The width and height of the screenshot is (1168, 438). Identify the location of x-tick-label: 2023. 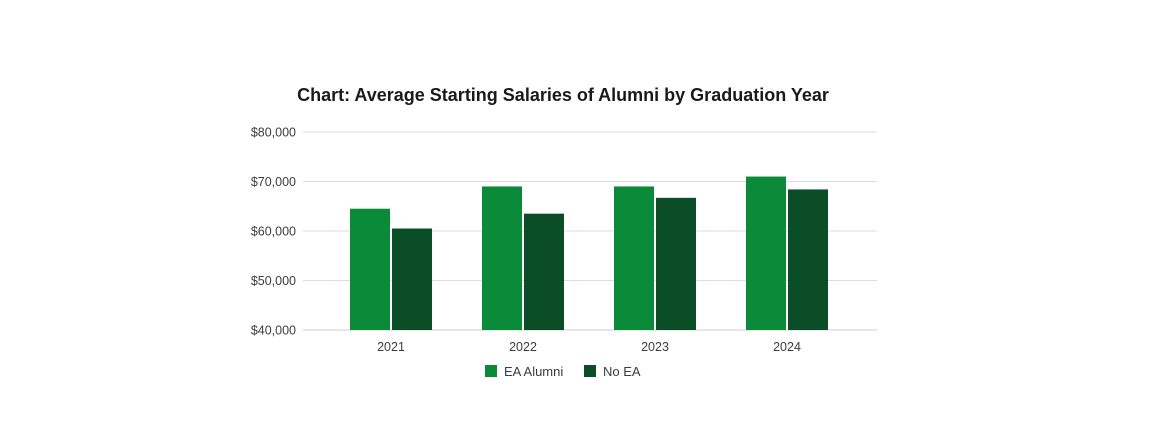
(655, 347).